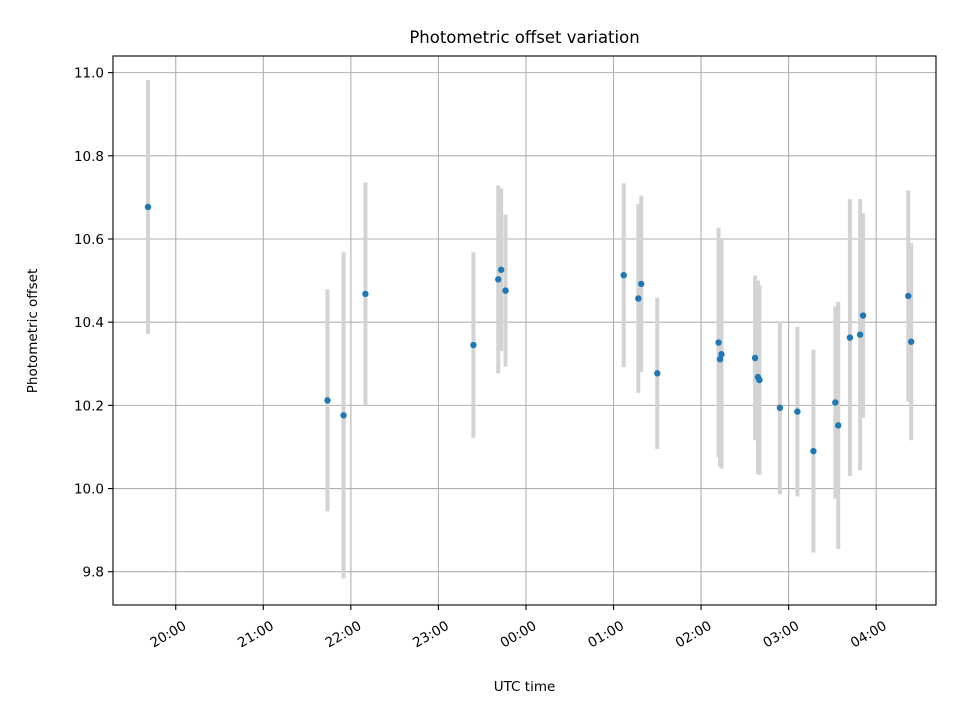  What do you see at coordinates (89, 323) in the screenshot?
I see `y-tick-label: 10.4` at bounding box center [89, 323].